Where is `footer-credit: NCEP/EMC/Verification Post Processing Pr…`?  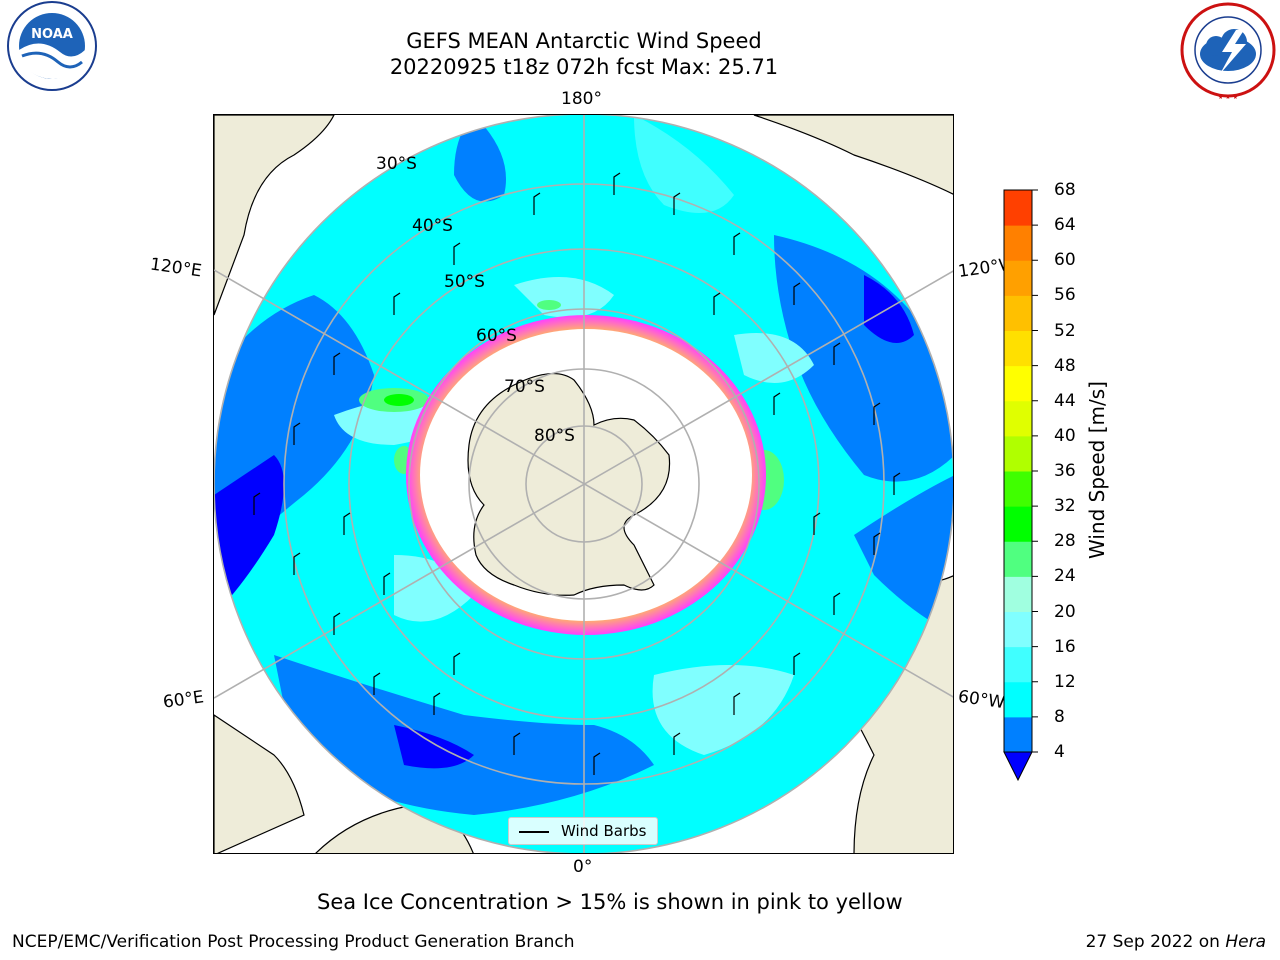
footer-credit: NCEP/EMC/Verification Post Processing Pr… is located at coordinates (293, 942).